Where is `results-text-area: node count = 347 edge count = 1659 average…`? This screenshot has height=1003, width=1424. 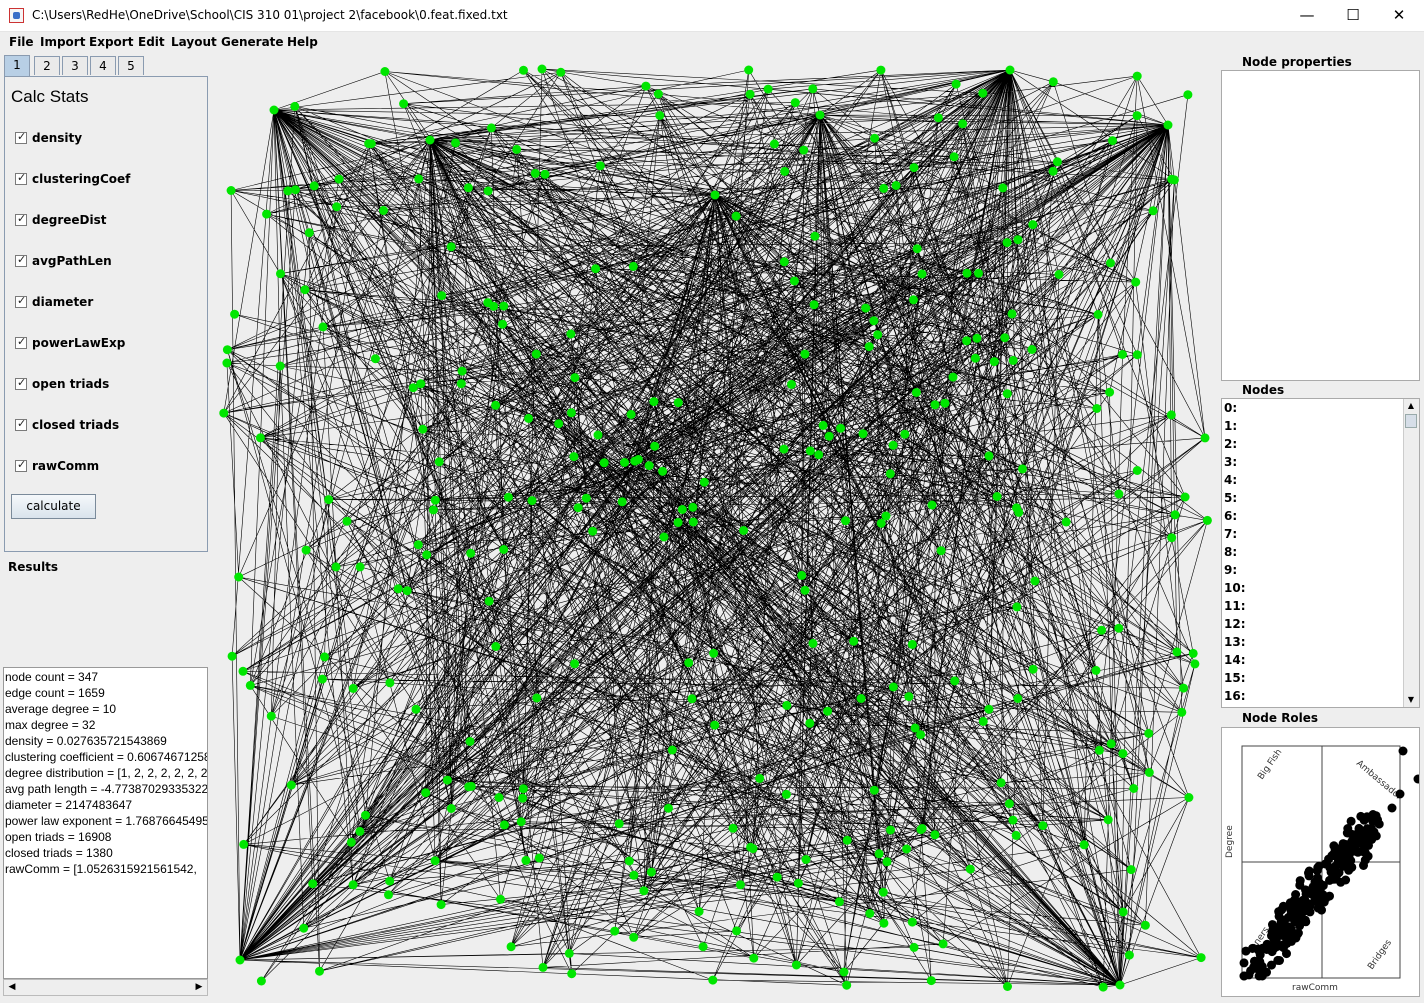
results-text-area: node count = 347 edge count = 1659 average… is located at coordinates (105, 823).